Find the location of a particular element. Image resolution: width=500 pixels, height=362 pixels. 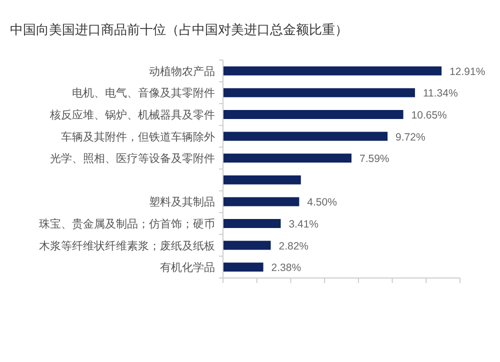

data-label: 3.41% is located at coordinates (303, 224).